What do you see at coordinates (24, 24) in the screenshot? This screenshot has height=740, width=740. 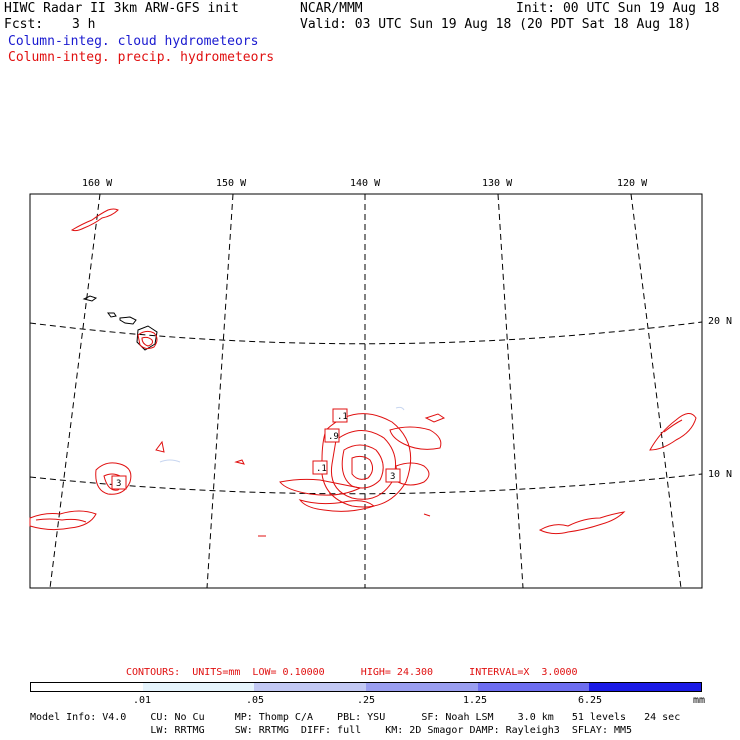 I see `forecast-label: Fcst:` at bounding box center [24, 24].